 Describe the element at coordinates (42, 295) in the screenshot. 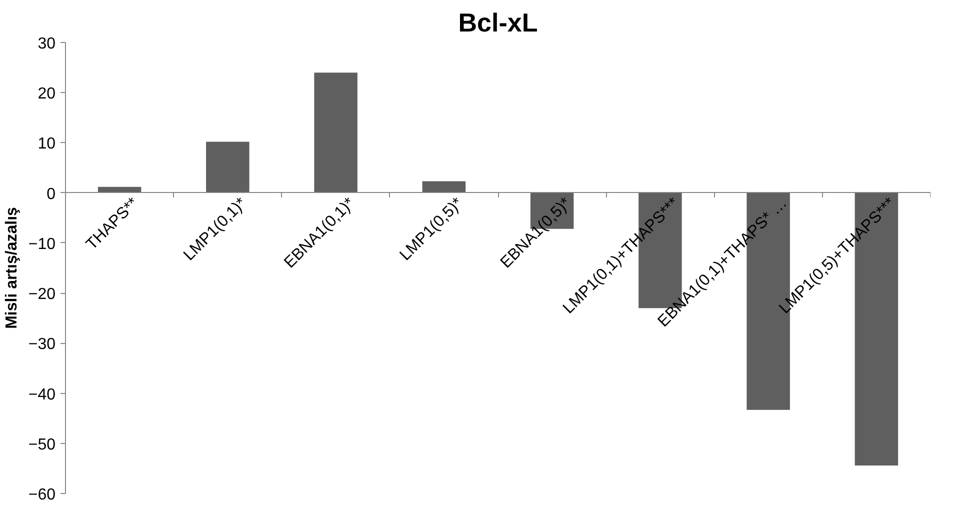

I see `y-tick-label: −20` at that location.